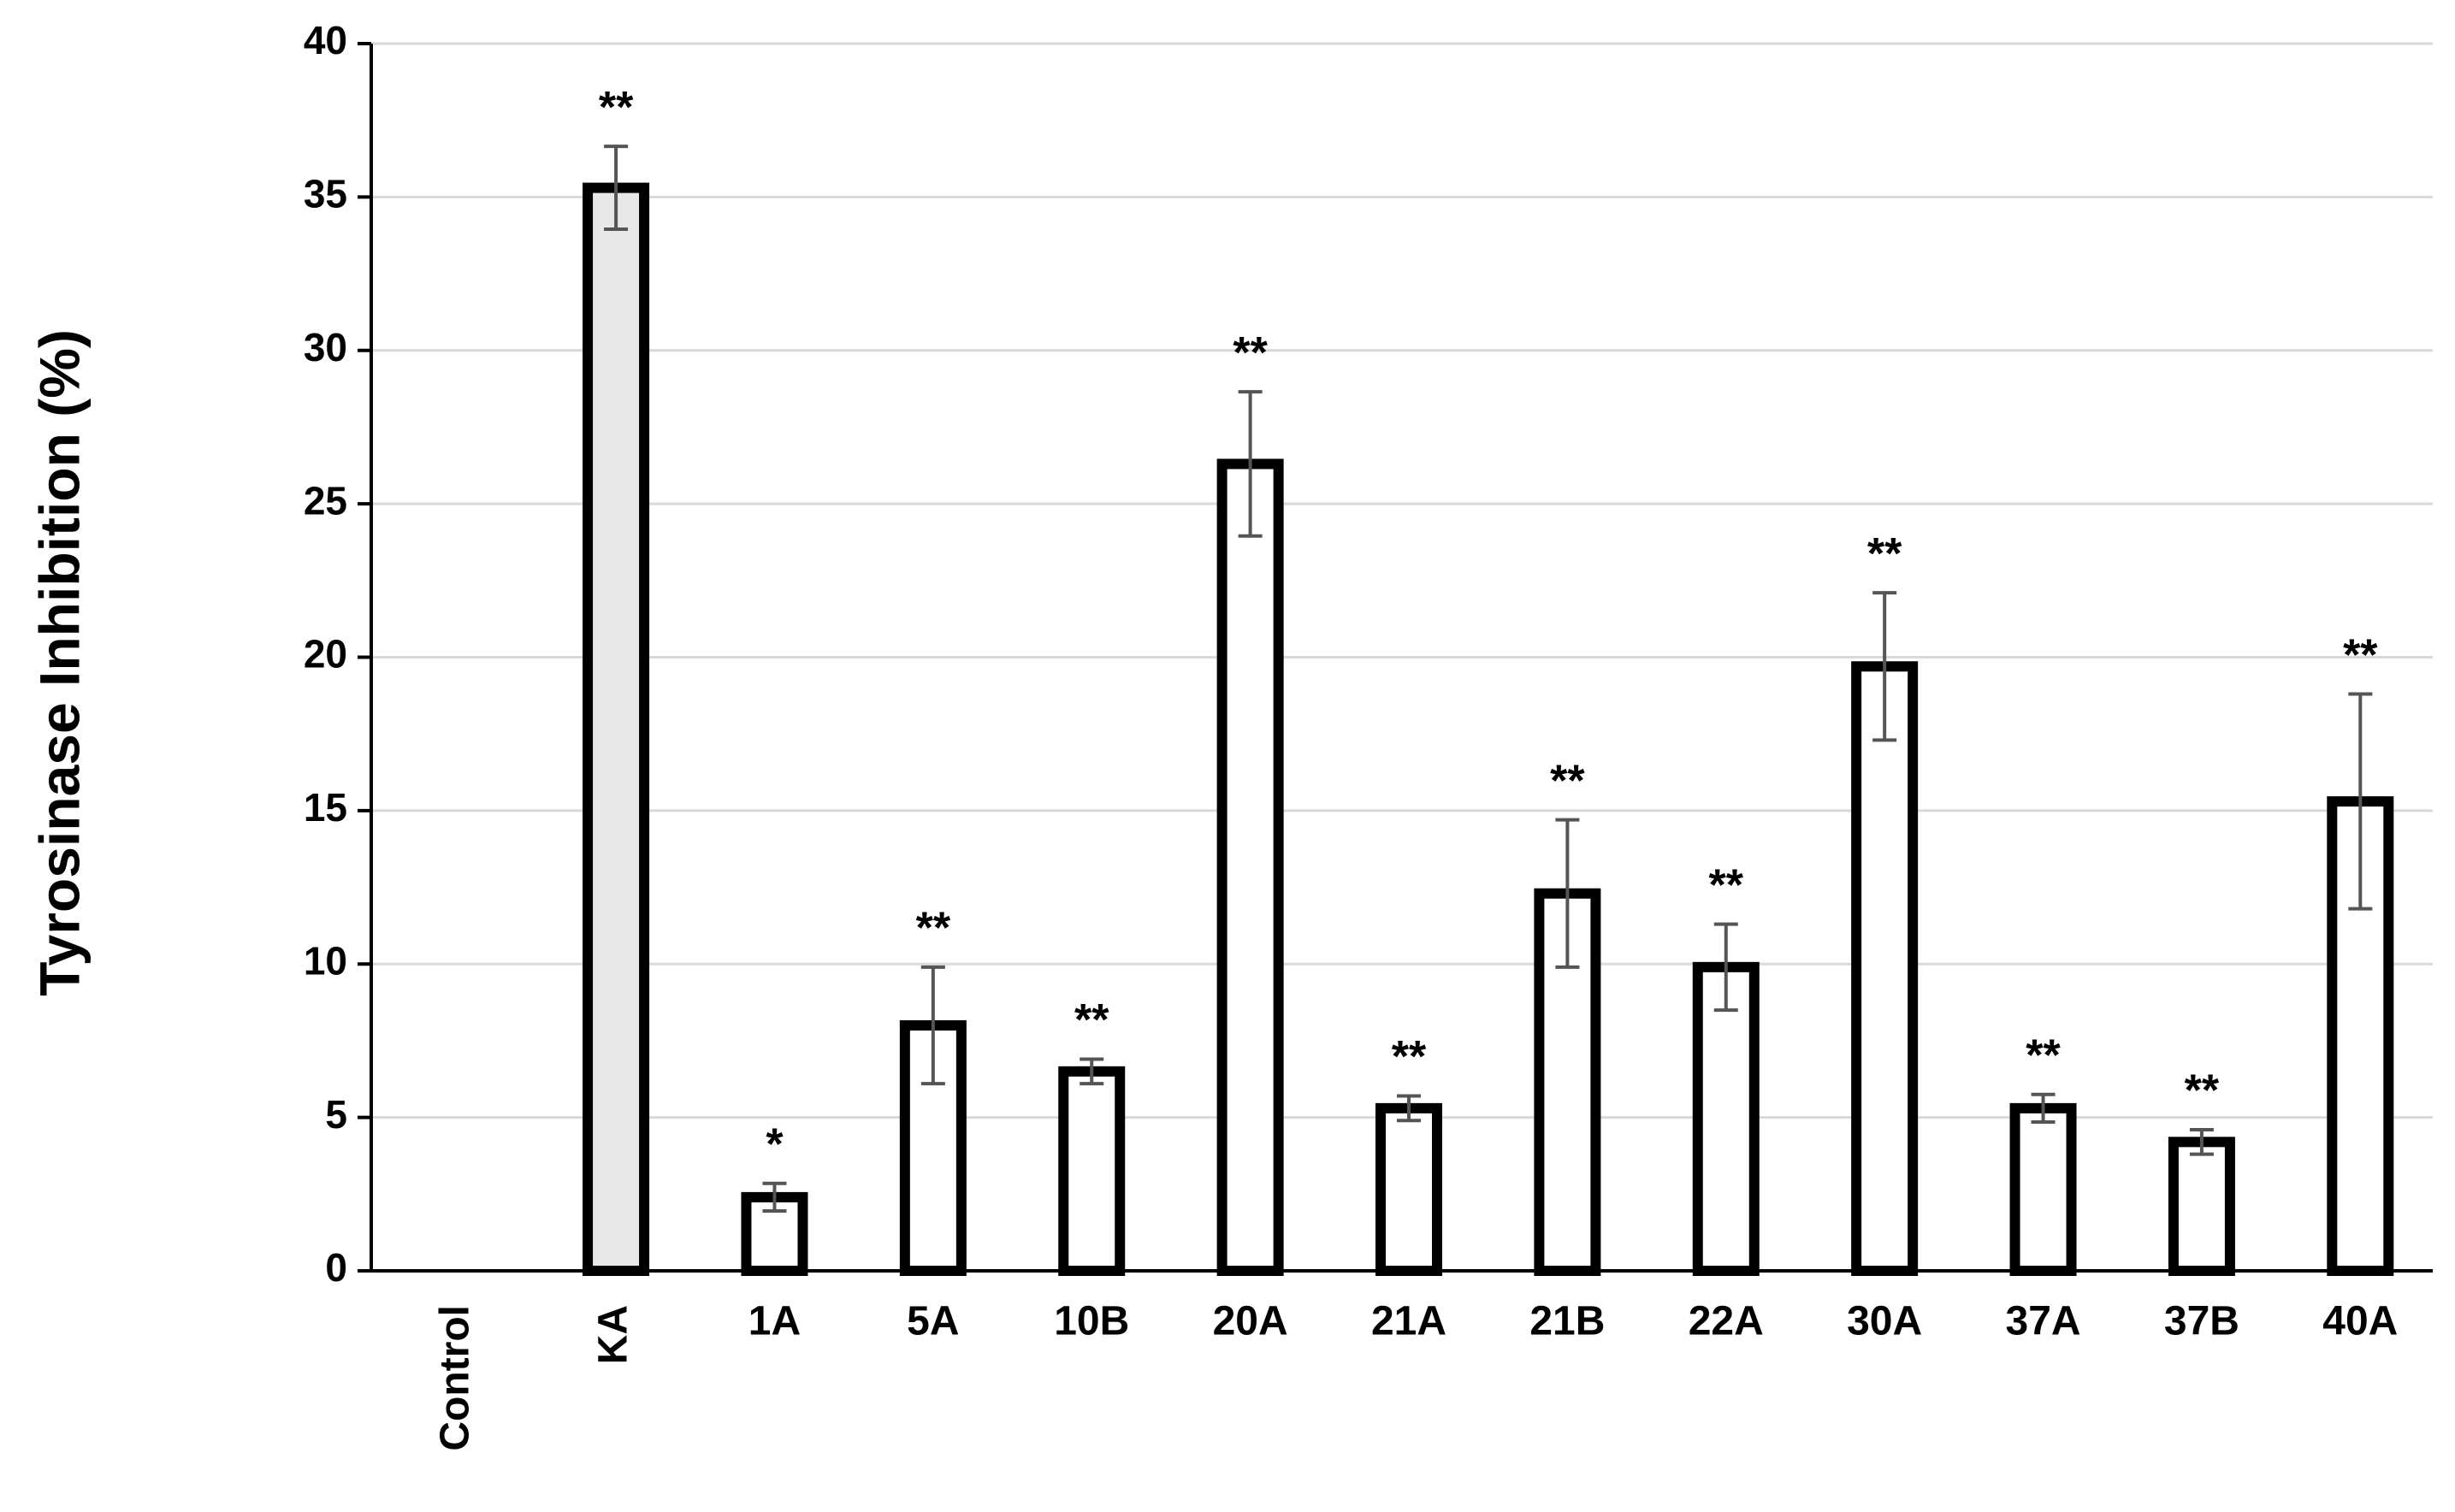 This screenshot has height=1512, width=2455. I want to click on x-tick-label: 22A, so click(1726, 1321).